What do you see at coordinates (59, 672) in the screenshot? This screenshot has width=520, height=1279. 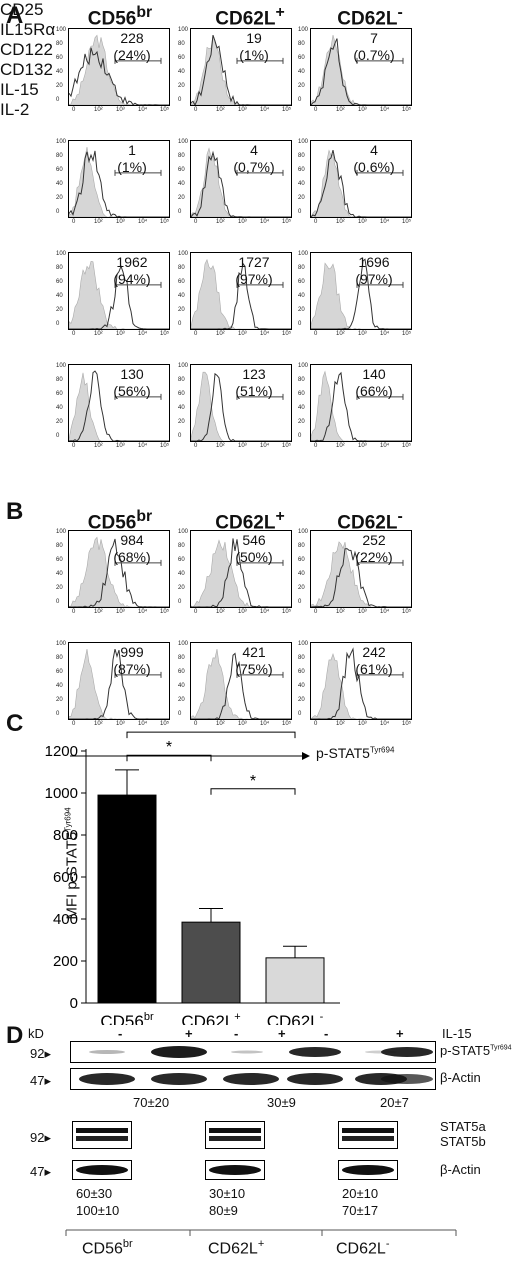 I see `panel-b-ytick-1-0-2: 60` at bounding box center [59, 672].